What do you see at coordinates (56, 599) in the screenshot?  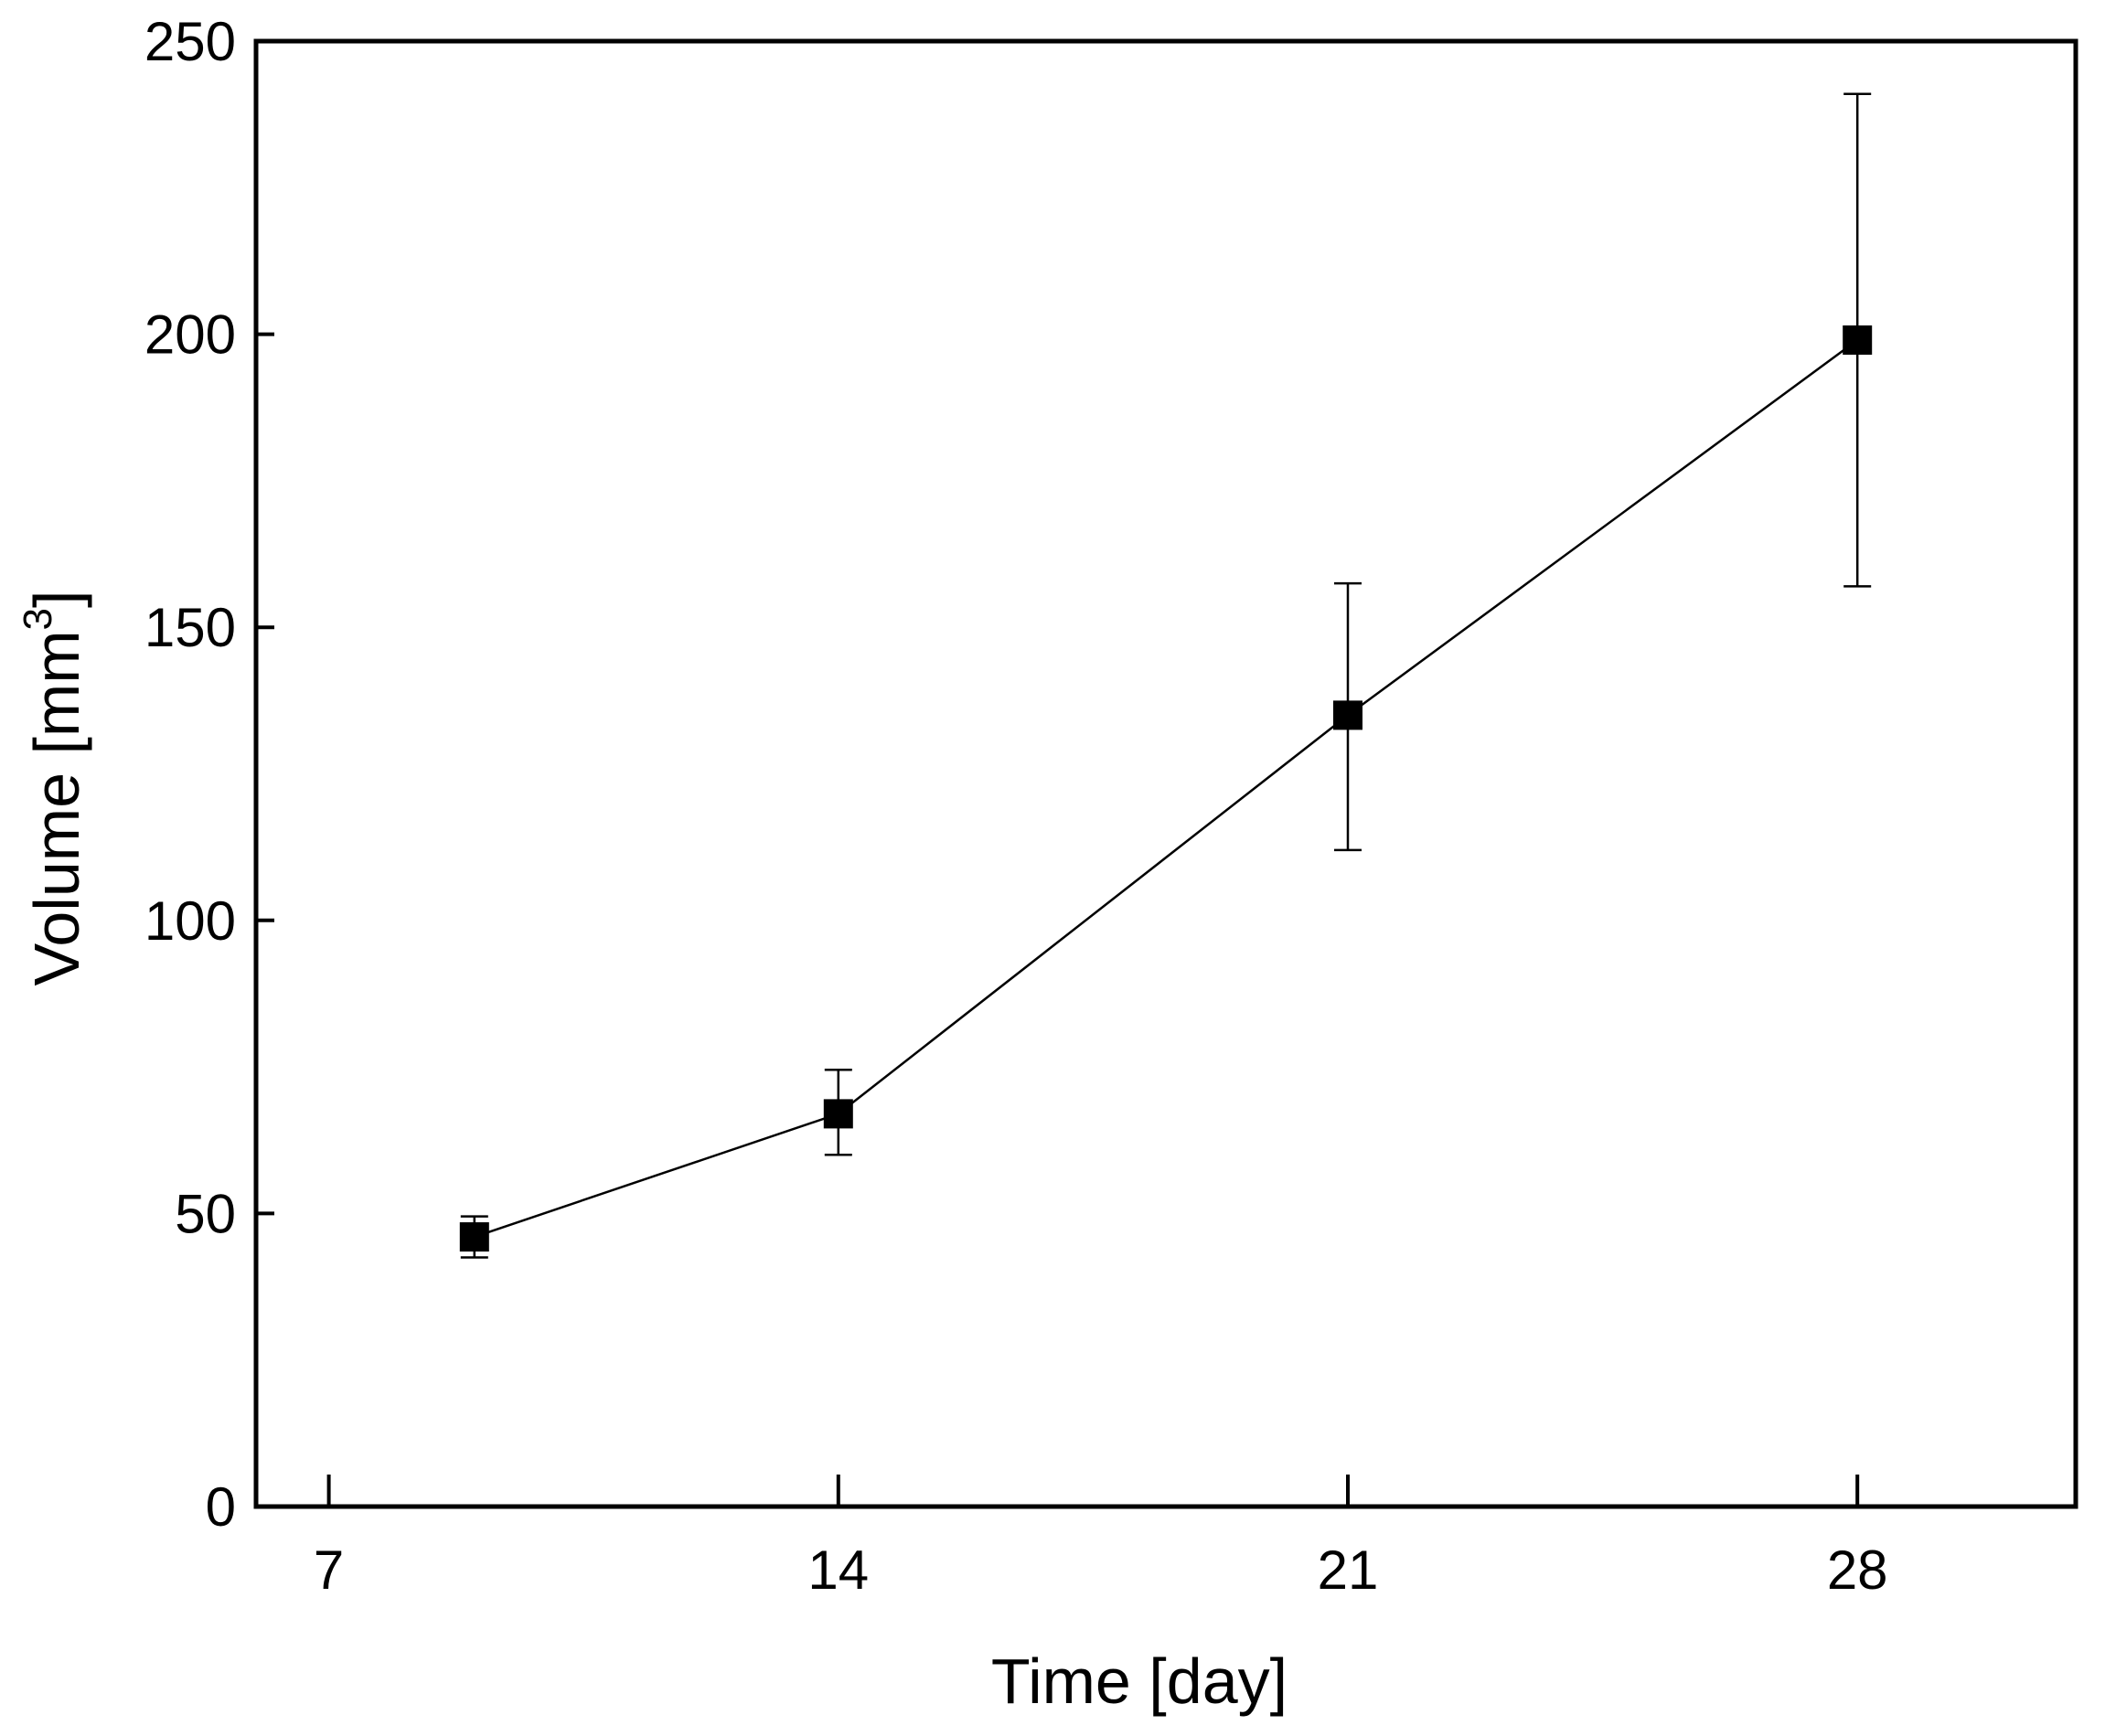 I see `y-axis-label-close: ]` at bounding box center [56, 599].